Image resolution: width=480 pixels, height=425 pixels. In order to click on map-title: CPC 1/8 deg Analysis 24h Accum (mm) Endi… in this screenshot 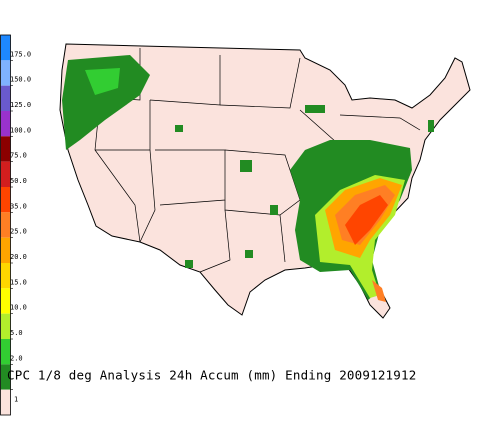, I will do `click(211, 375)`.